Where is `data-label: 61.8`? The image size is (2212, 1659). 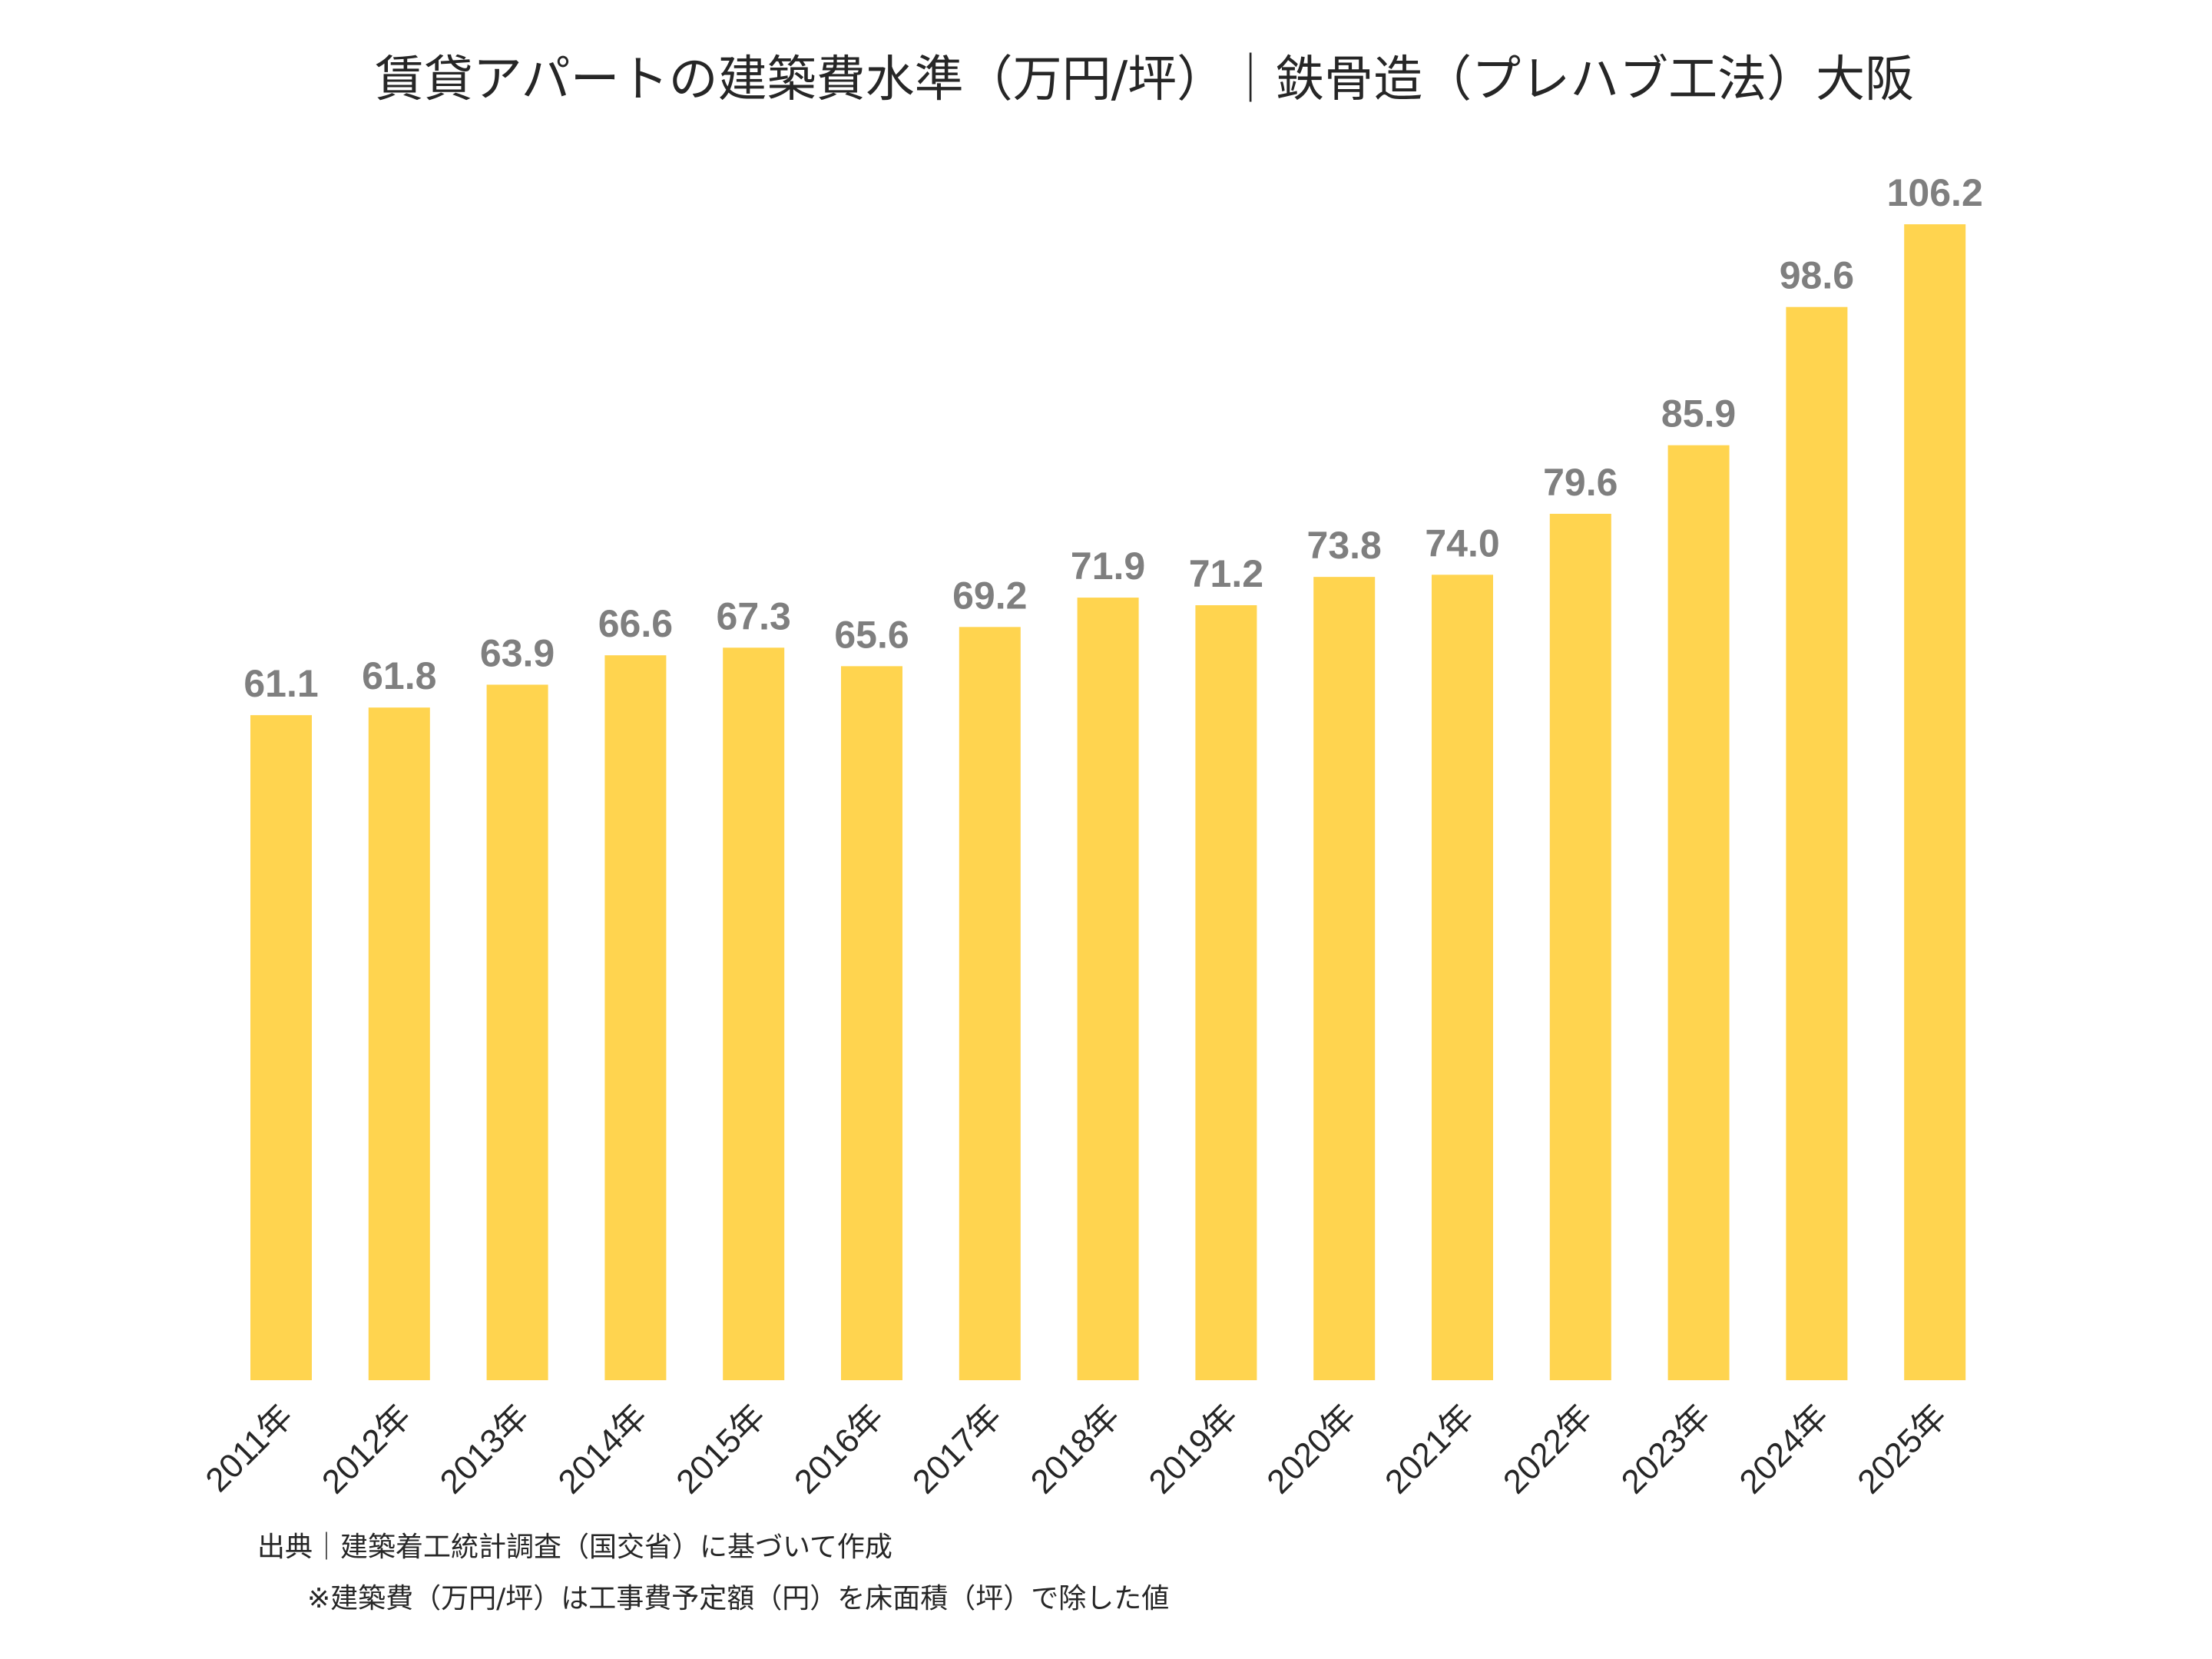
data-label: 61.8 is located at coordinates (399, 675).